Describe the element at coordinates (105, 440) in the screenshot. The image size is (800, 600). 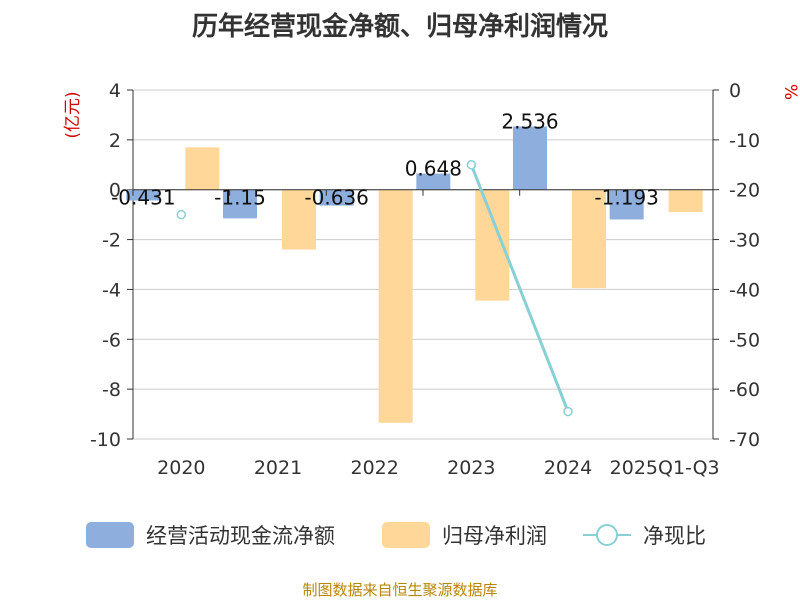
I see `left-axis-tick-label: -10` at that location.